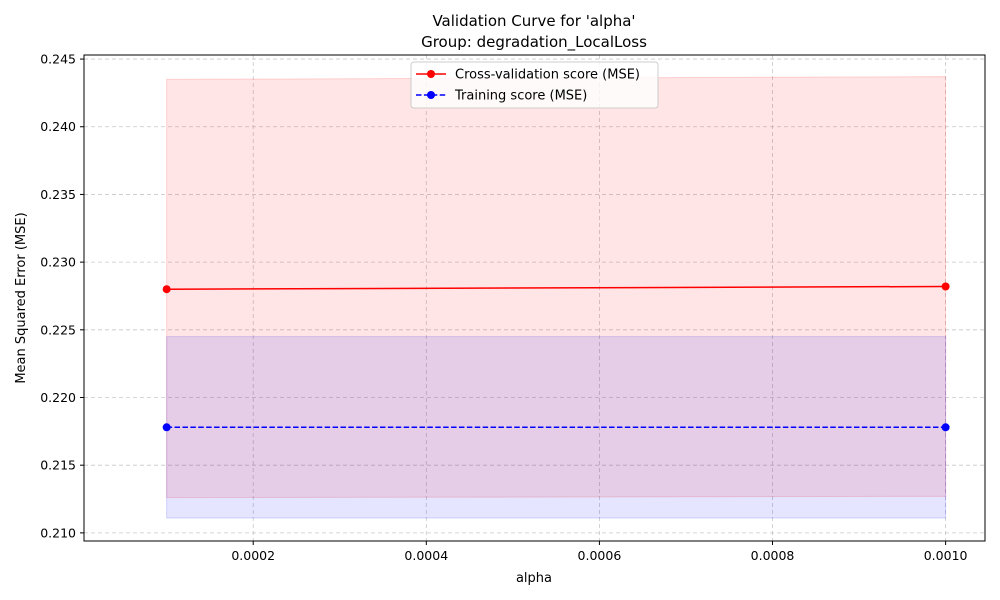 This screenshot has height=600, width=1000. What do you see at coordinates (600, 555) in the screenshot?
I see `x-tick-label: 0.0006` at bounding box center [600, 555].